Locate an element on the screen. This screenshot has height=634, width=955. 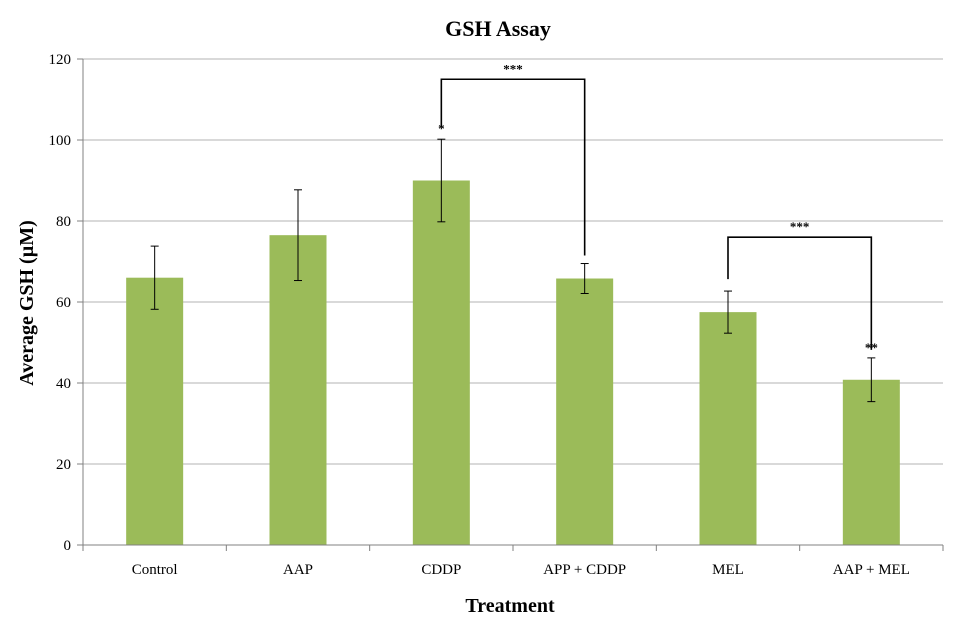
y-tick-label: 40 is located at coordinates (63, 384).